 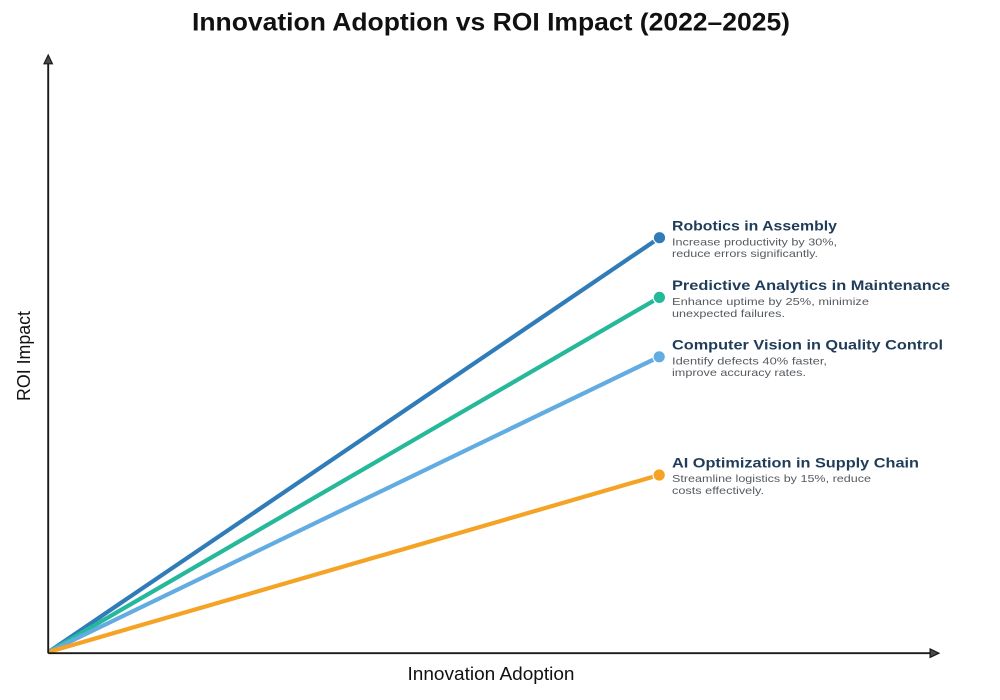 What do you see at coordinates (795, 462) in the screenshot?
I see `svg-text:AI Optimization in Supply Chai: AI Optimization in Supply Chain` at bounding box center [795, 462].